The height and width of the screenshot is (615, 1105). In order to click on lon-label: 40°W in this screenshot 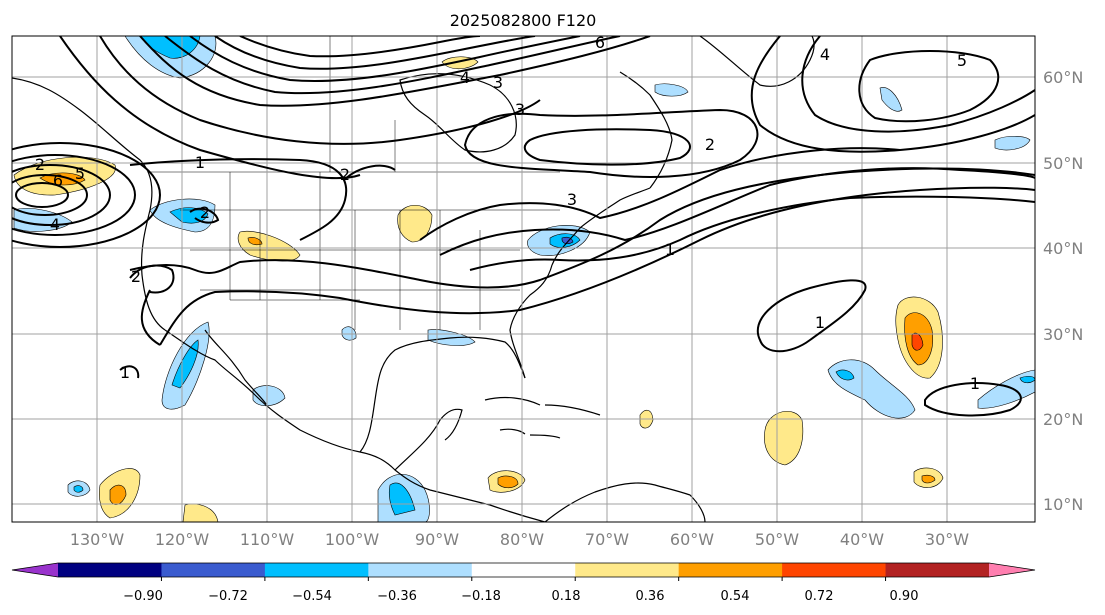, I will do `click(862, 539)`.